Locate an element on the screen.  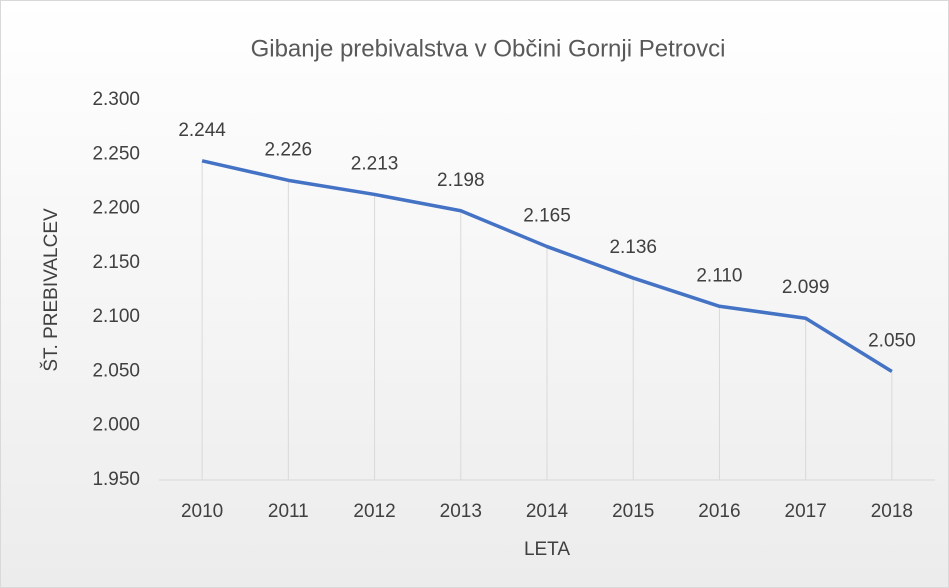
data-label: 2.050 is located at coordinates (892, 340).